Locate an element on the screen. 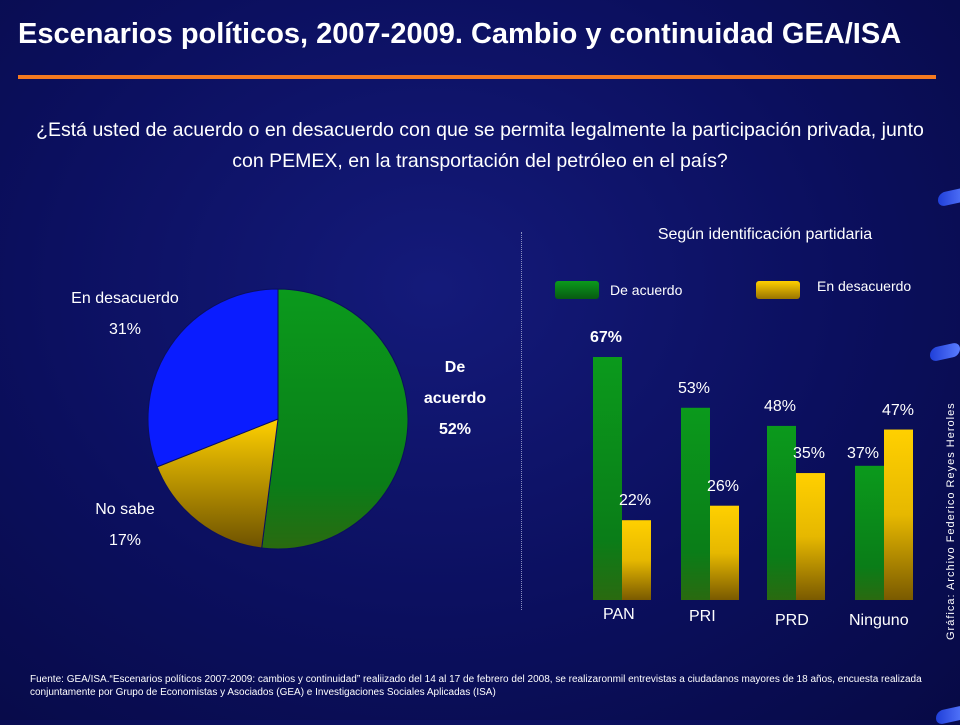 Image resolution: width=960 pixels, height=725 pixels. legend-swatch-acuerdo is located at coordinates (577, 290).